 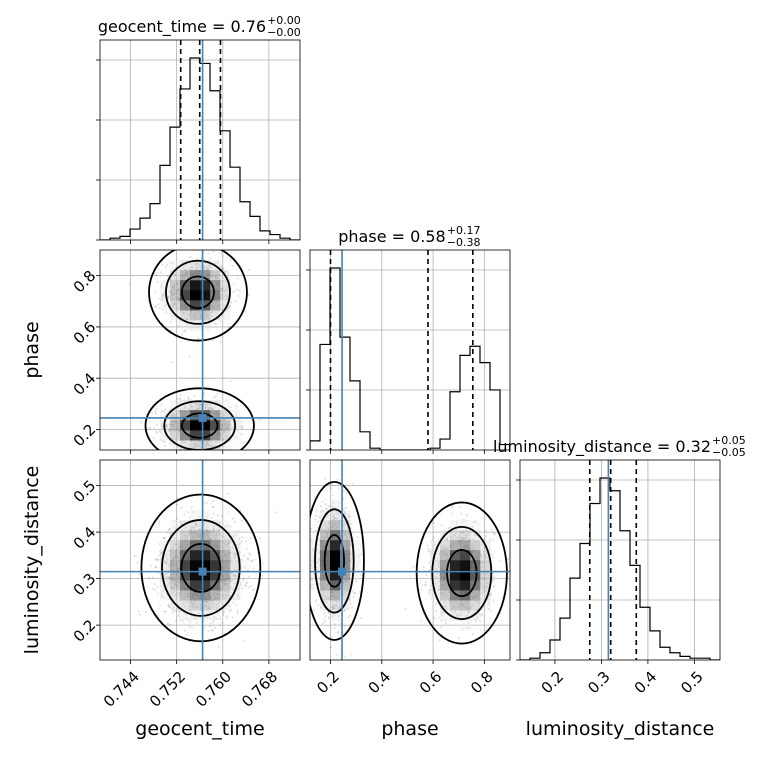 What do you see at coordinates (410, 561) in the screenshot?
I see `panel-phase-vs-luminosity_distance` at bounding box center [410, 561].